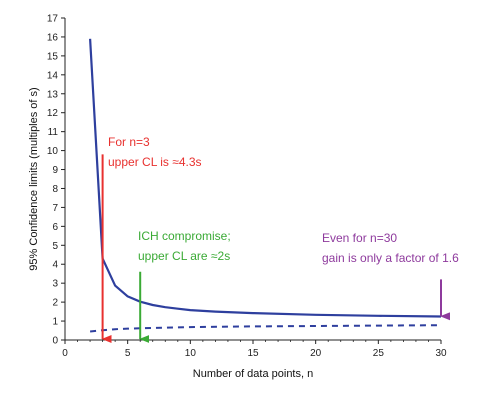 This screenshot has height=404, width=500. What do you see at coordinates (53, 56) in the screenshot?
I see `y-tick-label: 15` at bounding box center [53, 56].